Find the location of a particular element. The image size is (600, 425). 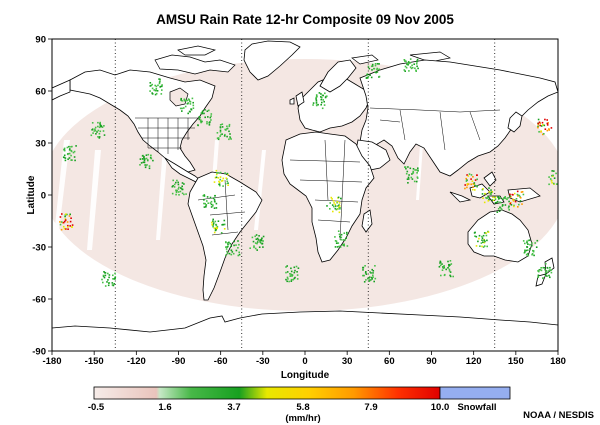

colorbar-snowfall-label: Snowfall is located at coordinates (476, 407).